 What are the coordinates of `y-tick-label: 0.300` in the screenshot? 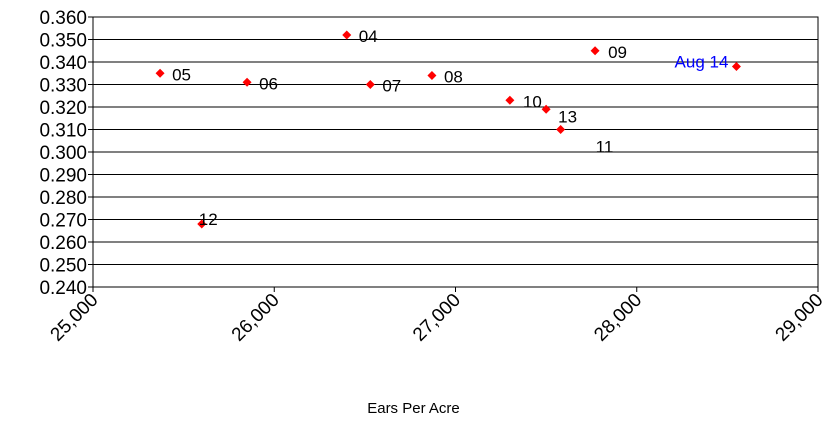 It's located at (63, 153).